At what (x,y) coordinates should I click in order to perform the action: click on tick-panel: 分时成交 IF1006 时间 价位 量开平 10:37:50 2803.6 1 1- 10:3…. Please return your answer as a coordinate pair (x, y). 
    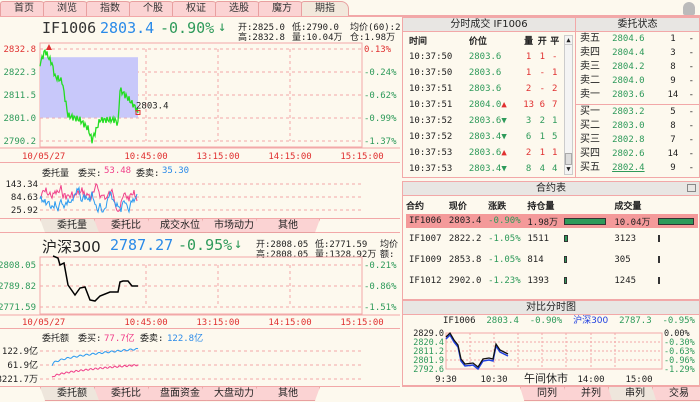
    Looking at the image, I should click on (489, 97).